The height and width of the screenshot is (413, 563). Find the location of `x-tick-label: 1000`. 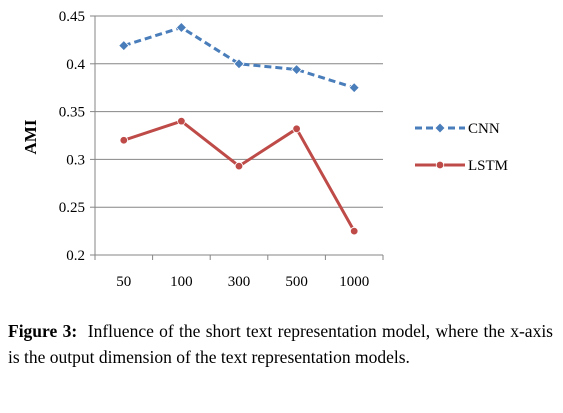

x-tick-label: 1000 is located at coordinates (354, 282).